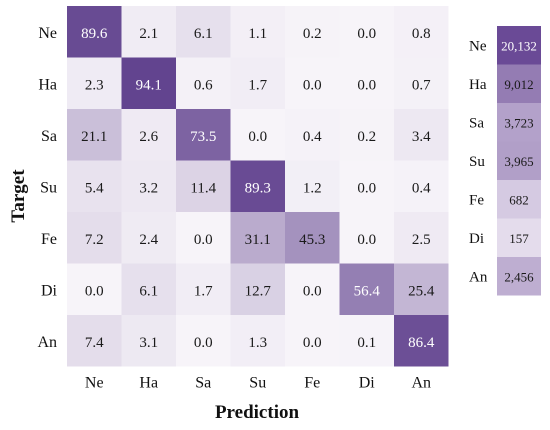 Image resolution: width=550 pixels, height=430 pixels. What do you see at coordinates (258, 291) in the screenshot?
I see `matrix-cell-label: 12.7` at bounding box center [258, 291].